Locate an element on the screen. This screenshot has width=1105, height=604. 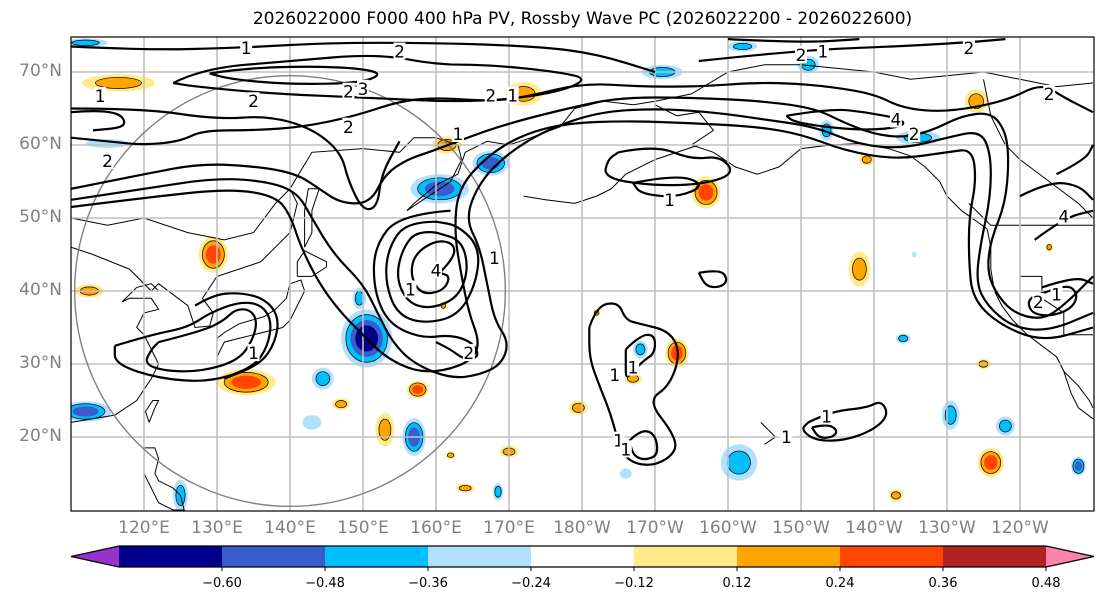
longitude-label: 140°E is located at coordinates (290, 528).